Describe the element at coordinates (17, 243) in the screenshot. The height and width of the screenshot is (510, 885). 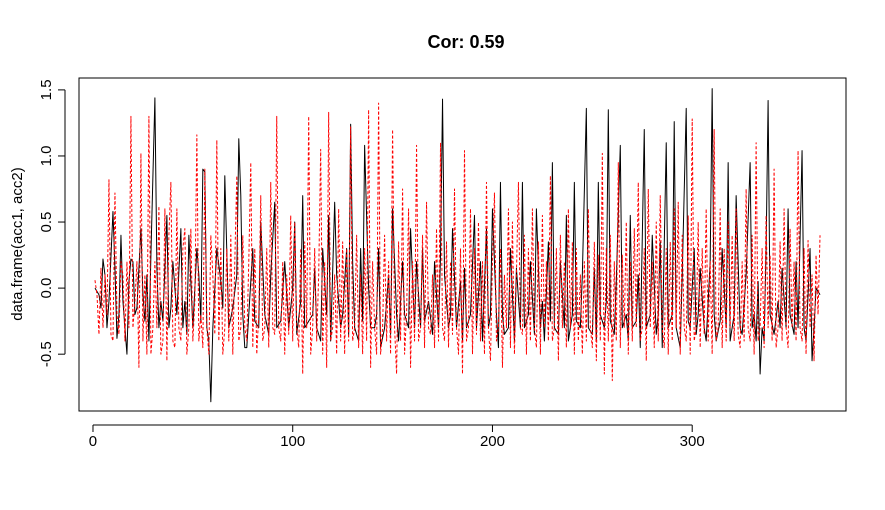
I see `y-axis-label: data.frame(acc1, acc2)` at that location.